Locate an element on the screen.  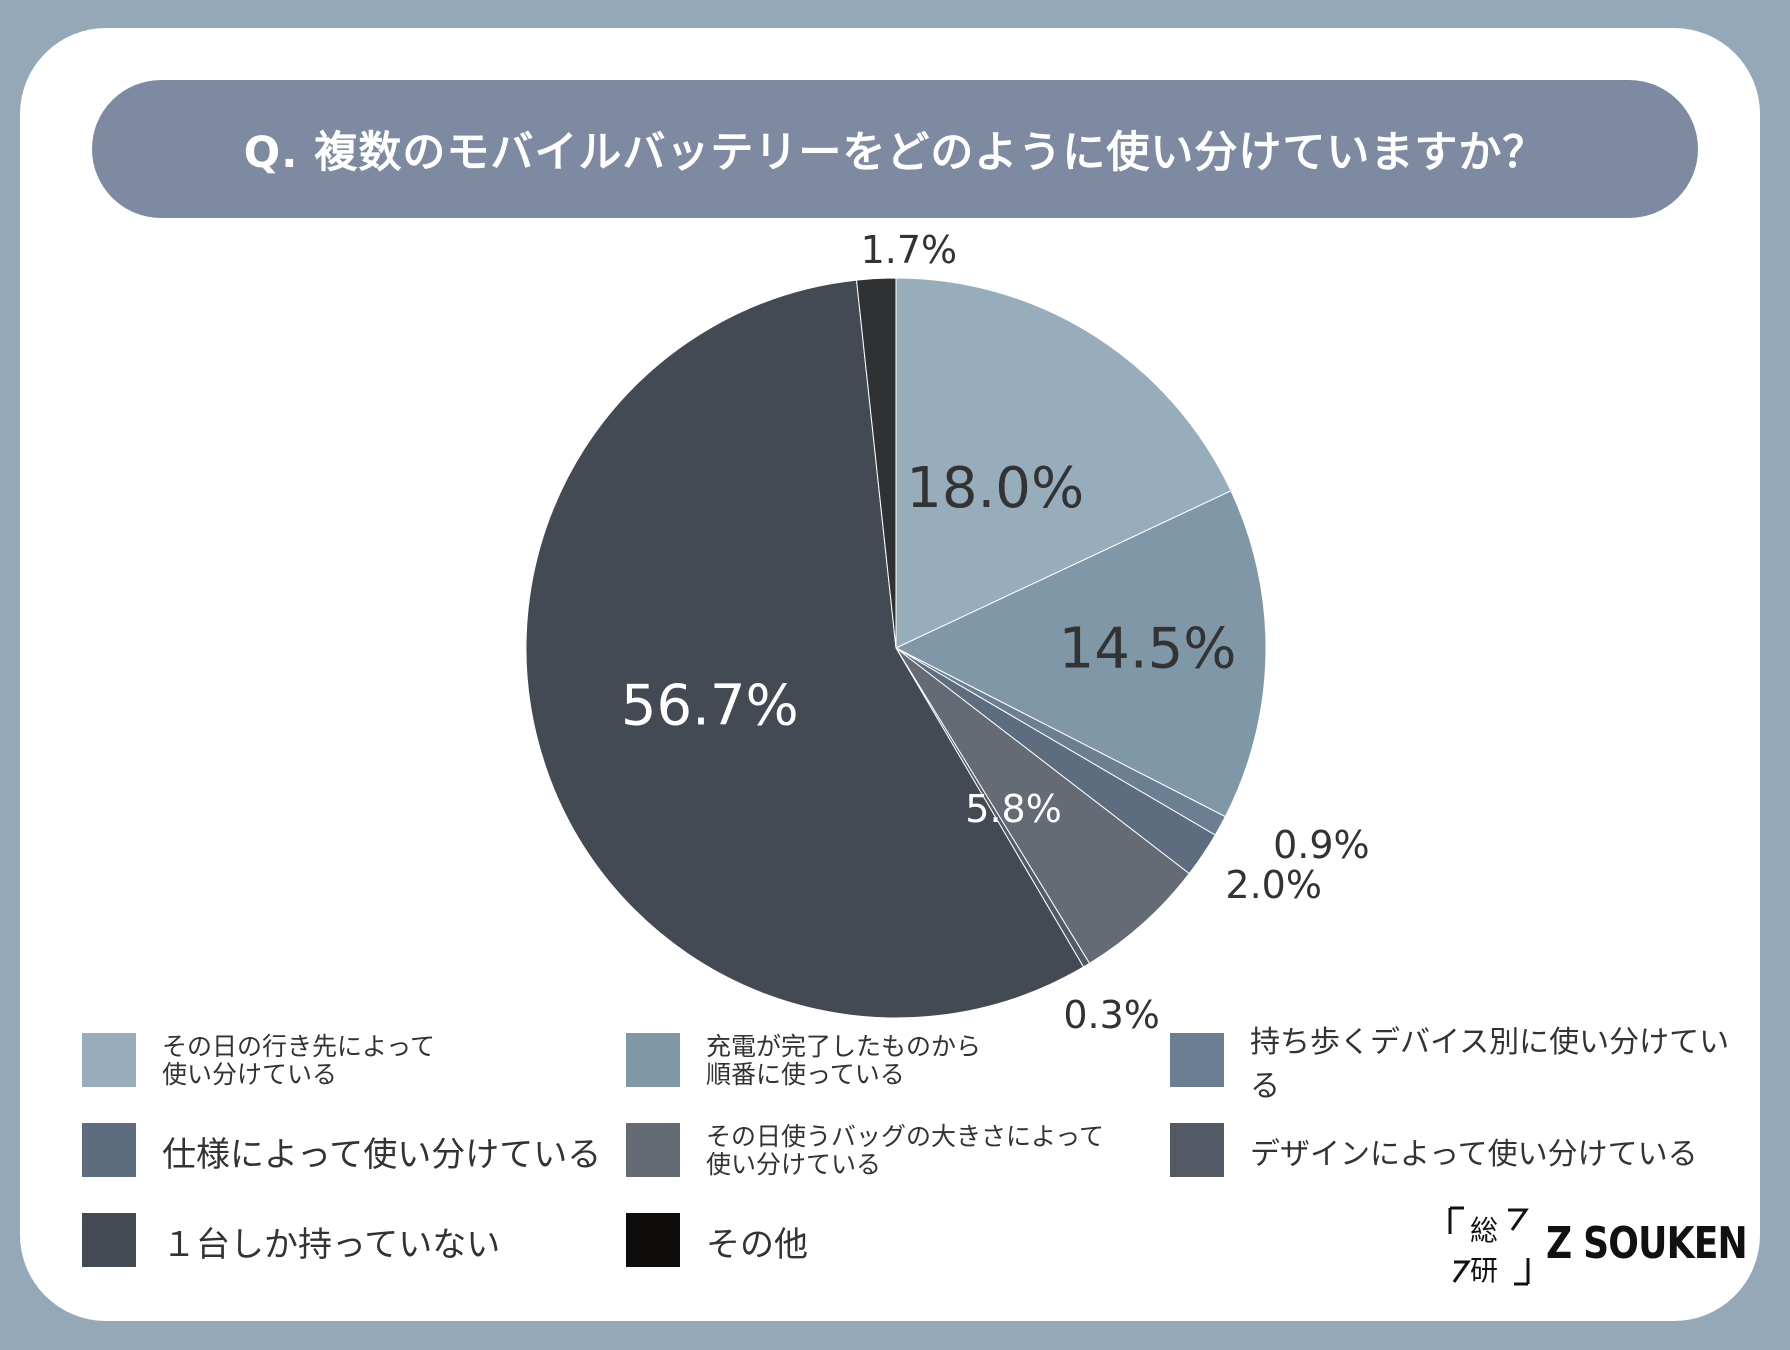
logo-kanji-top: 総 is located at coordinates (1484, 1230).